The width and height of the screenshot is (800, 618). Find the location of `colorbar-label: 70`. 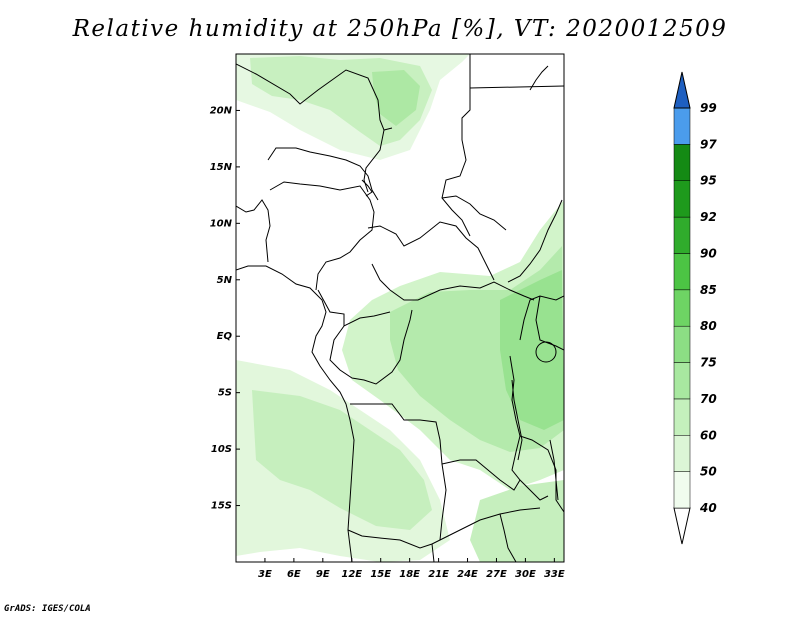

colorbar-label: 70 is located at coordinates (708, 399).